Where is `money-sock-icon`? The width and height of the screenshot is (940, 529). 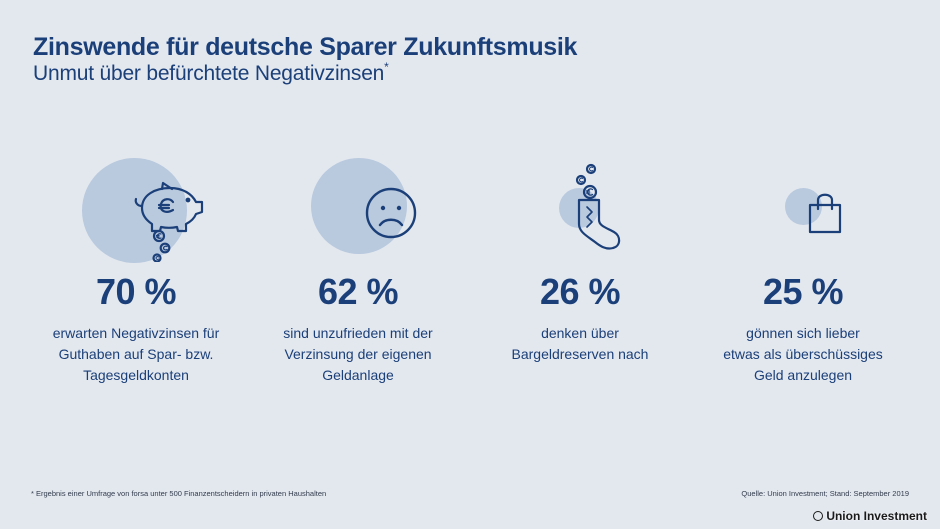
money-sock-icon is located at coordinates (598, 206).